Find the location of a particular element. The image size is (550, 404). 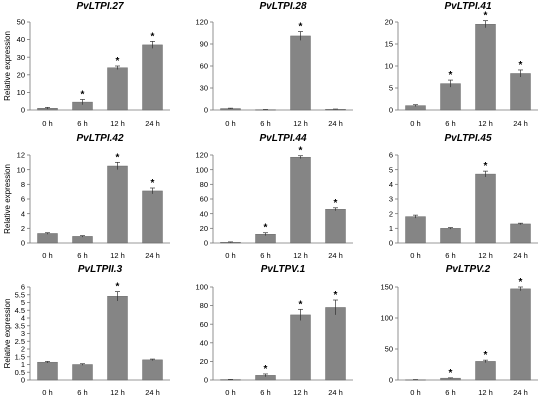

chart-7-category-label: 24 h is located at coordinates (152, 392).